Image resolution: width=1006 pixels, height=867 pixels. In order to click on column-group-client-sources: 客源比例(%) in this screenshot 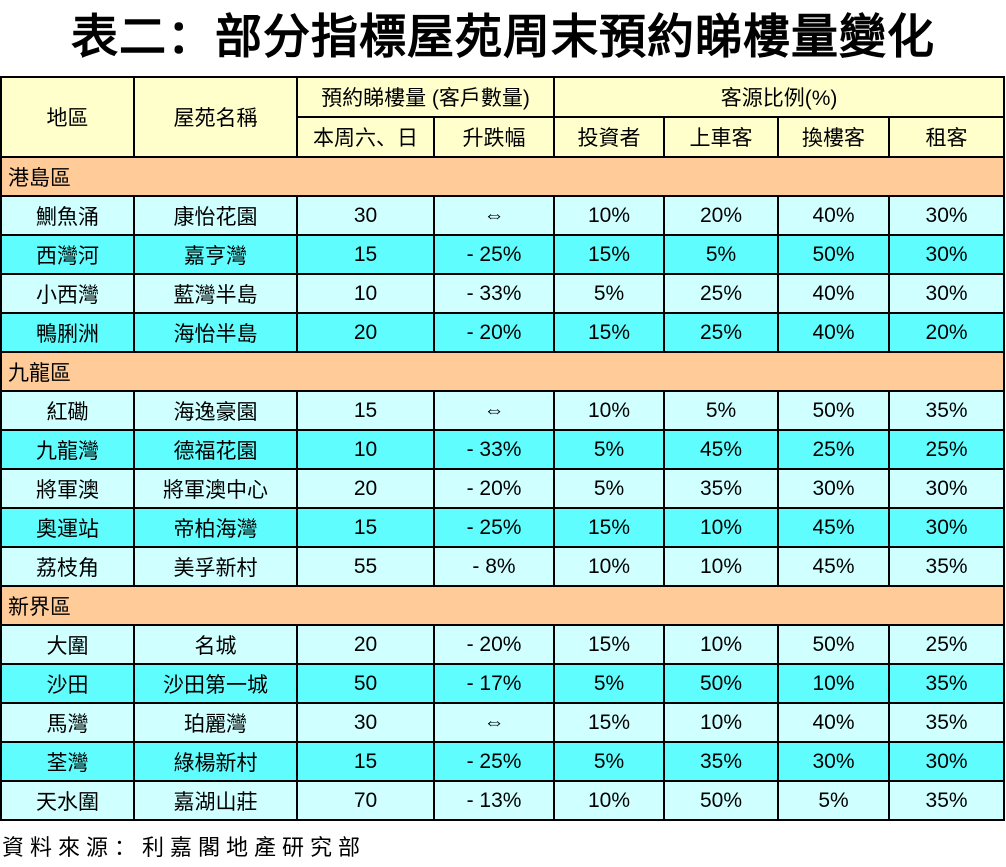, I will do `click(779, 97)`.